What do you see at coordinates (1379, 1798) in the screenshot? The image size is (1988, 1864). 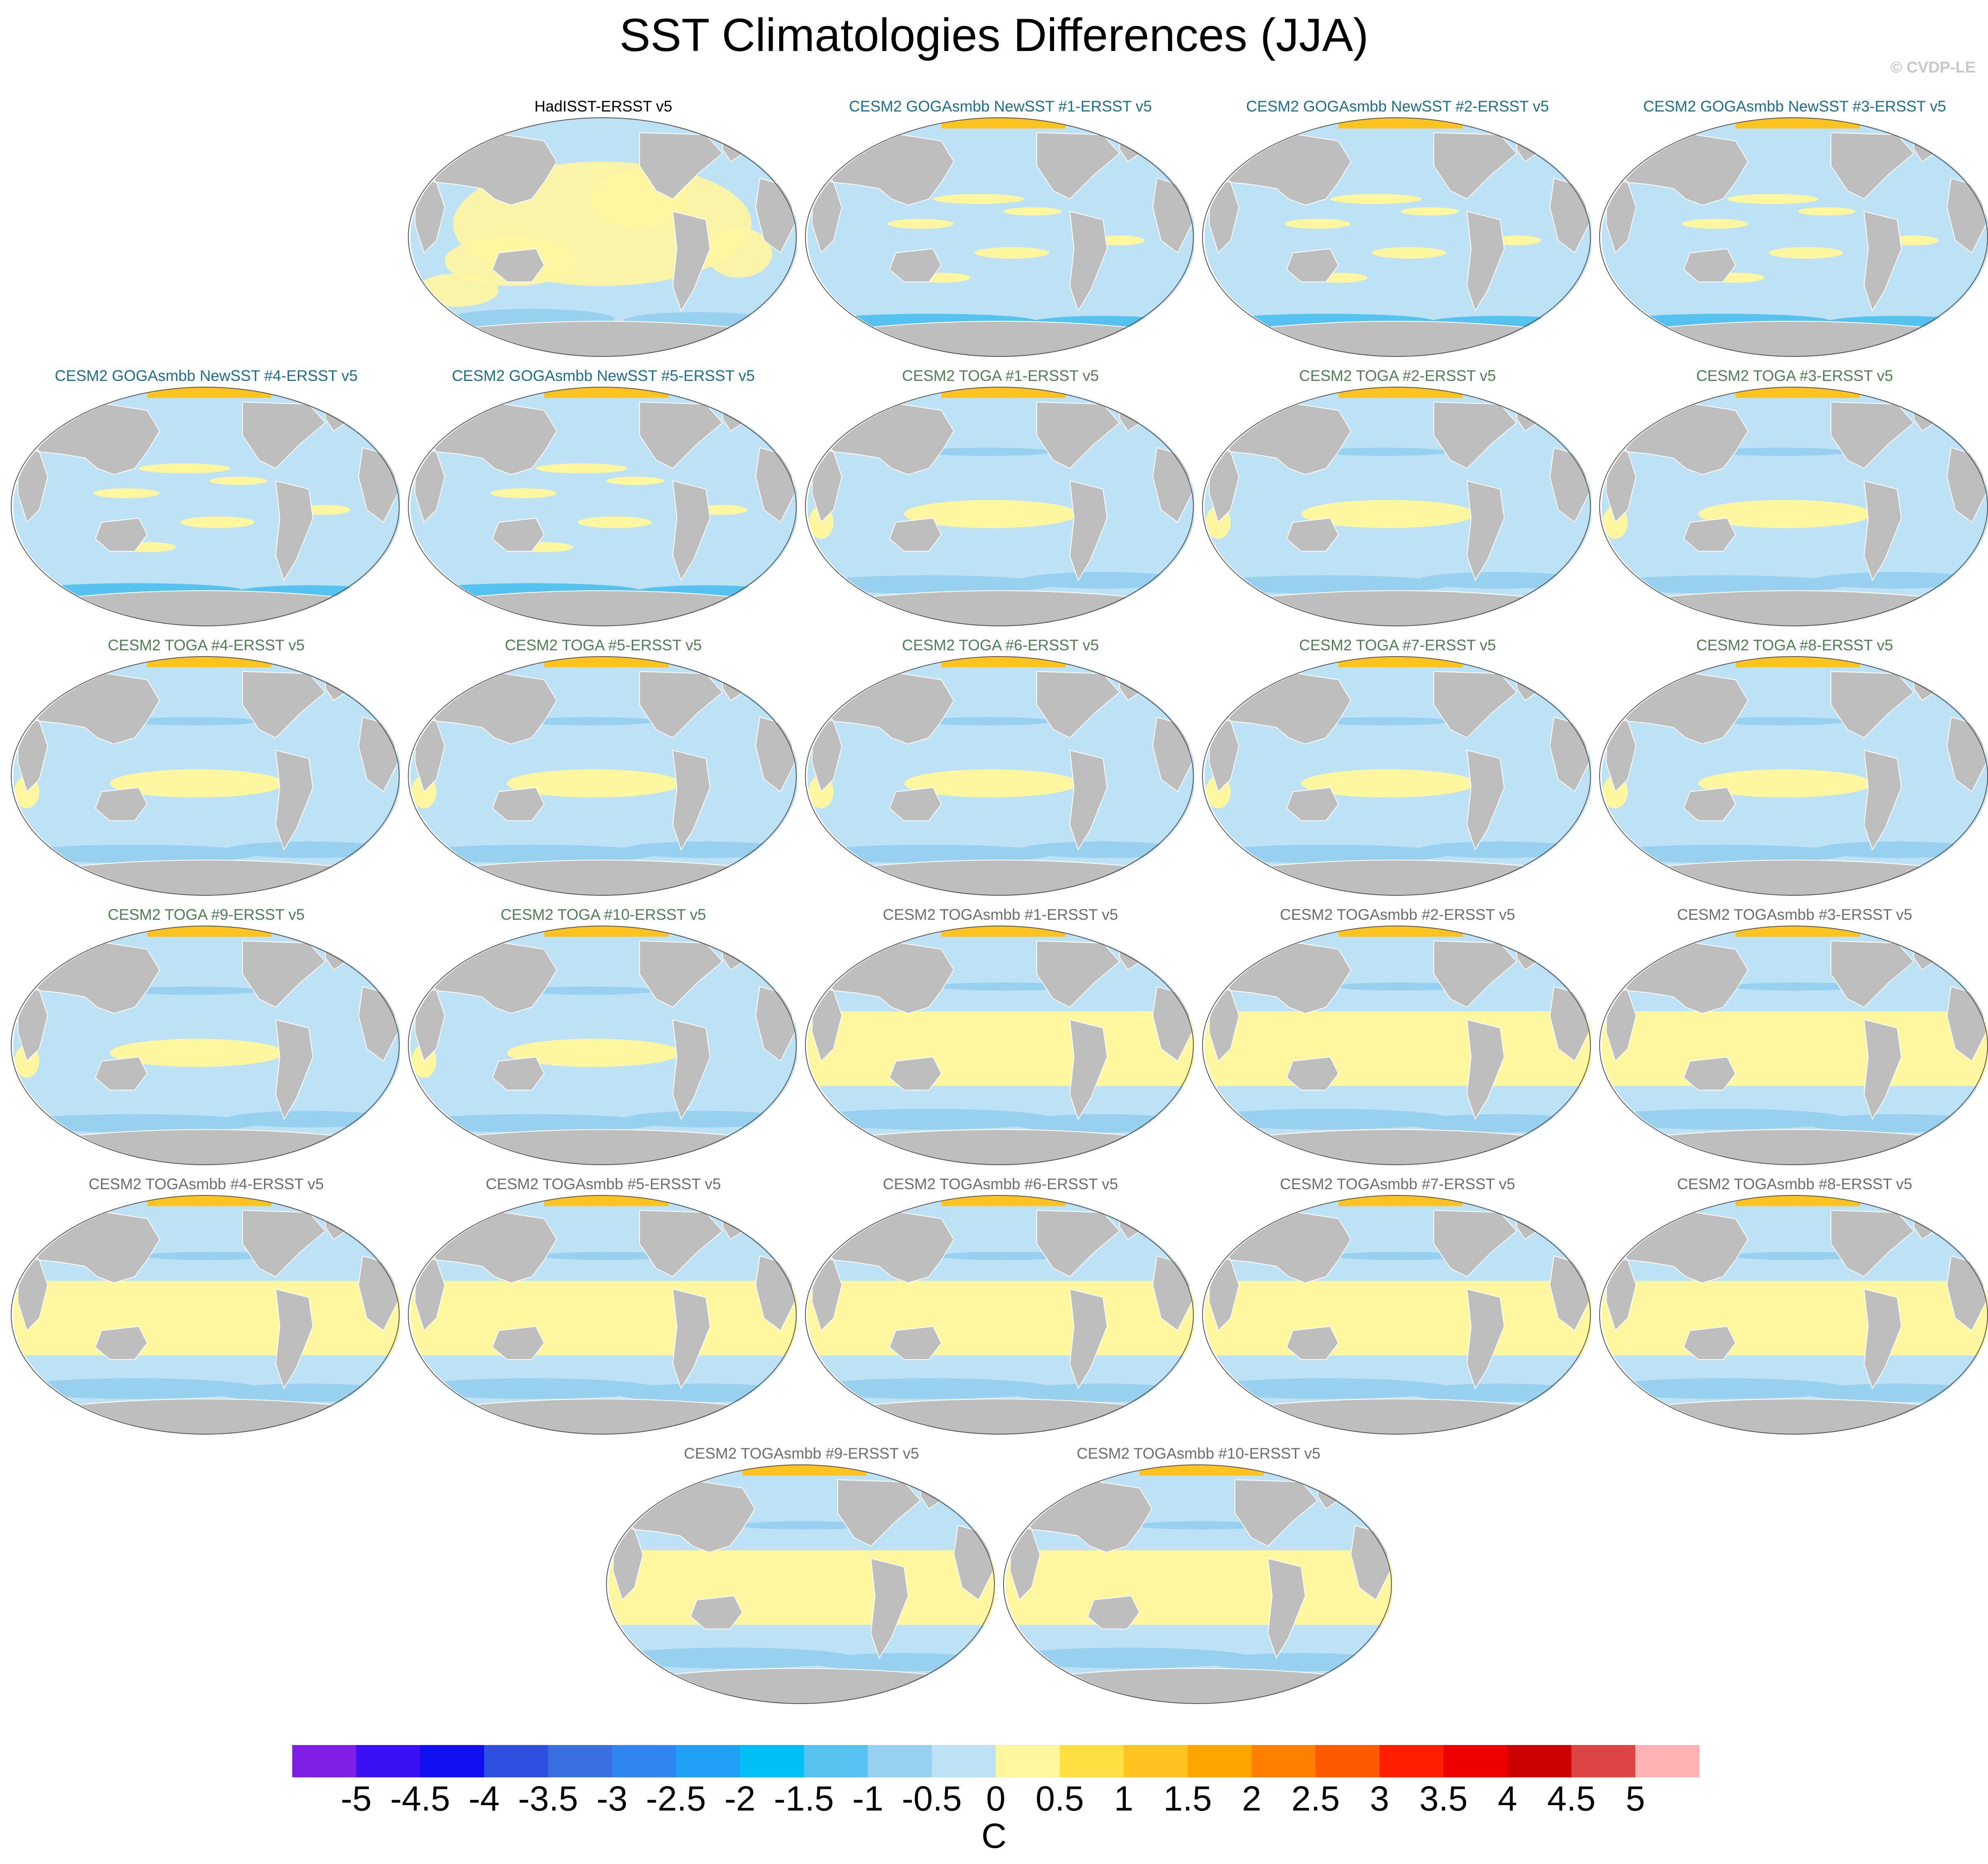 I see `colorbar-tick-label: 3` at bounding box center [1379, 1798].